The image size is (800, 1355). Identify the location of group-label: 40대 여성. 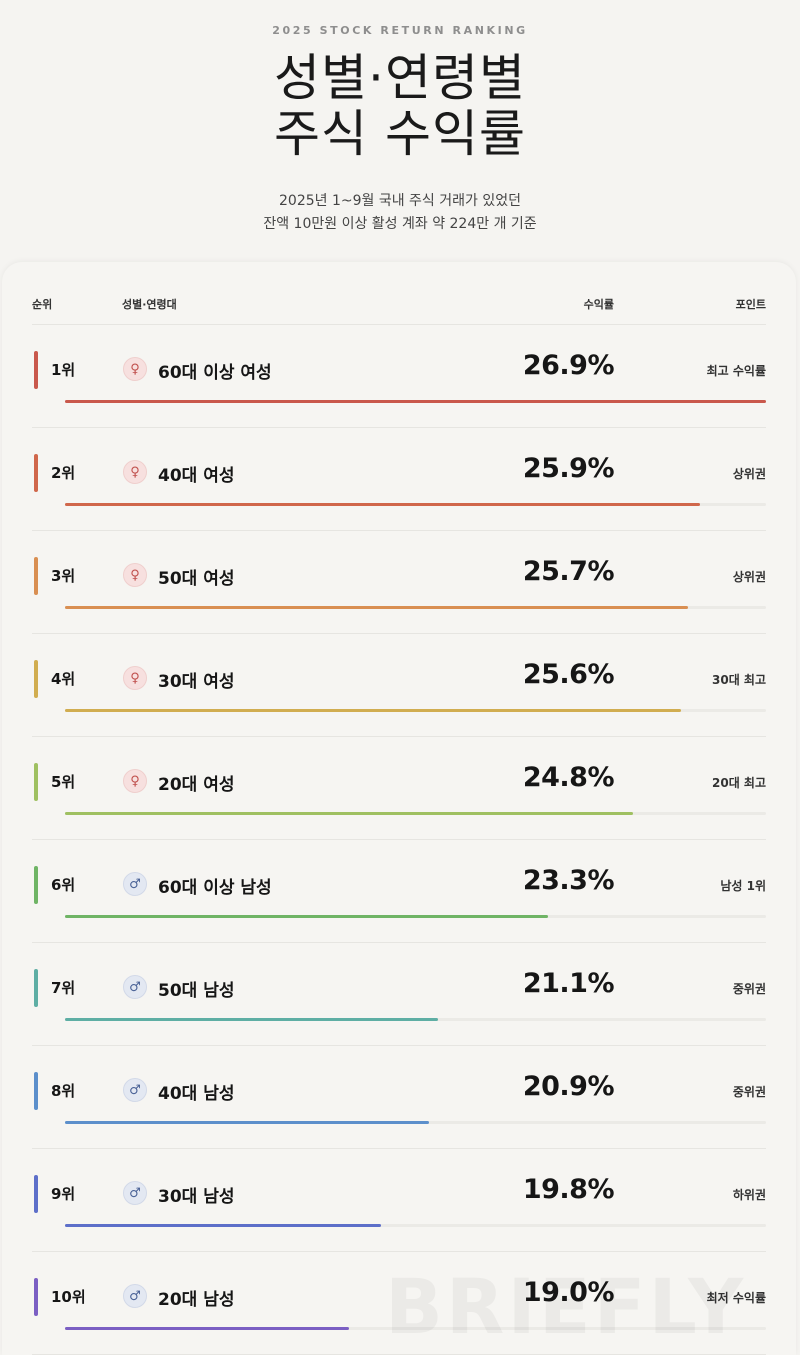
(196, 476).